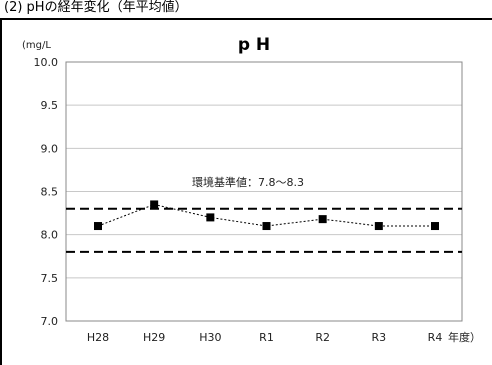 This screenshot has width=492, height=365. Describe the element at coordinates (50, 192) in the screenshot. I see `y-tick-label: 8.5` at that location.